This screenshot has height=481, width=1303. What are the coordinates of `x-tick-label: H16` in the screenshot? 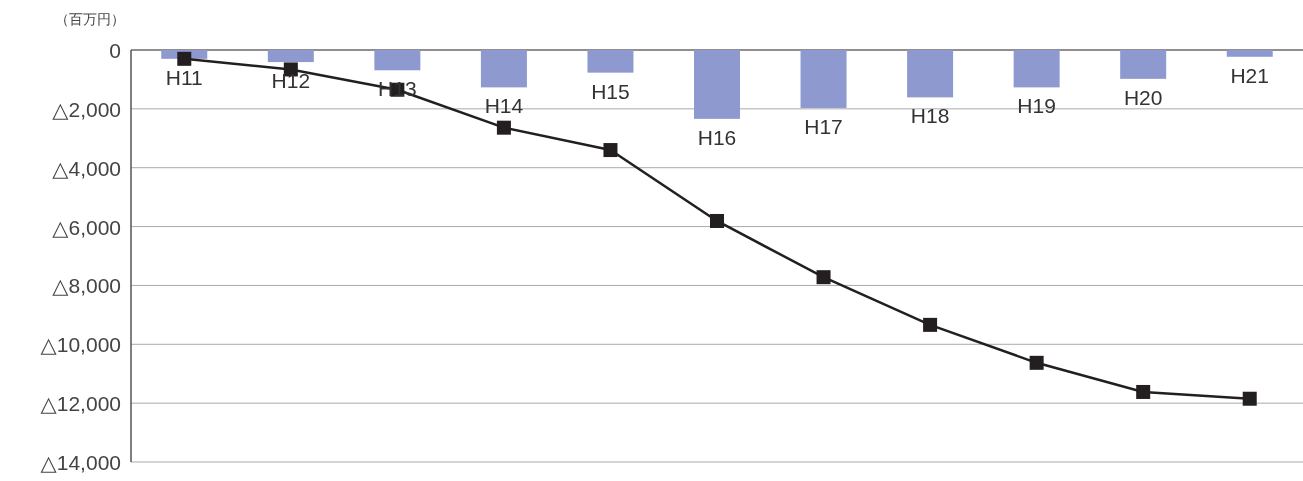 It's located at (717, 137).